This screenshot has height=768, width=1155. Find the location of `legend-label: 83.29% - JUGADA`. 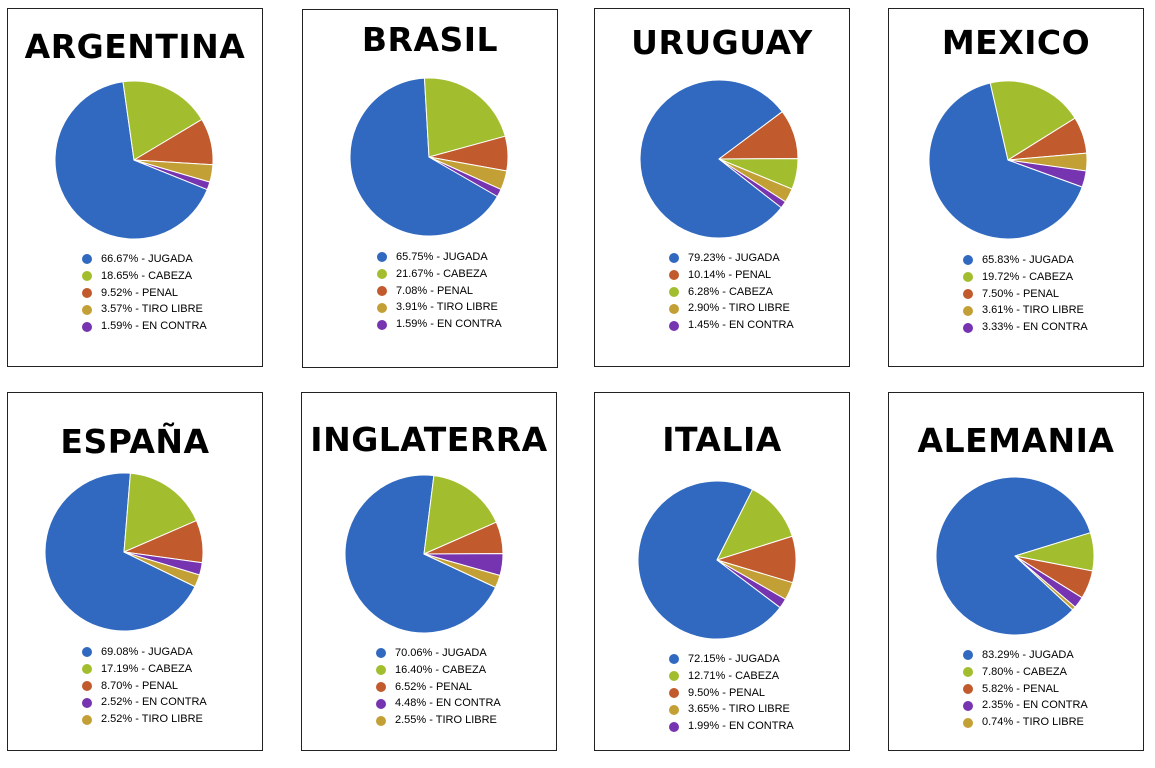

legend-label: 83.29% - JUGADA is located at coordinates (1028, 655).